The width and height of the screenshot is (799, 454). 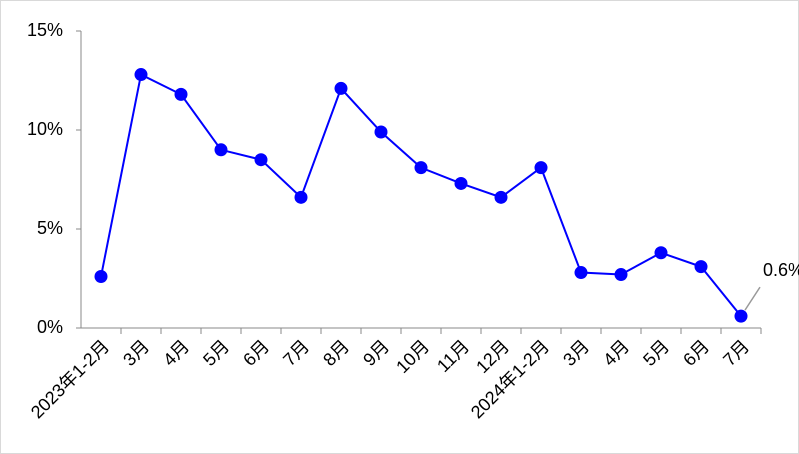 What do you see at coordinates (781, 270) in the screenshot?
I see `value-label: 0.6%` at bounding box center [781, 270].